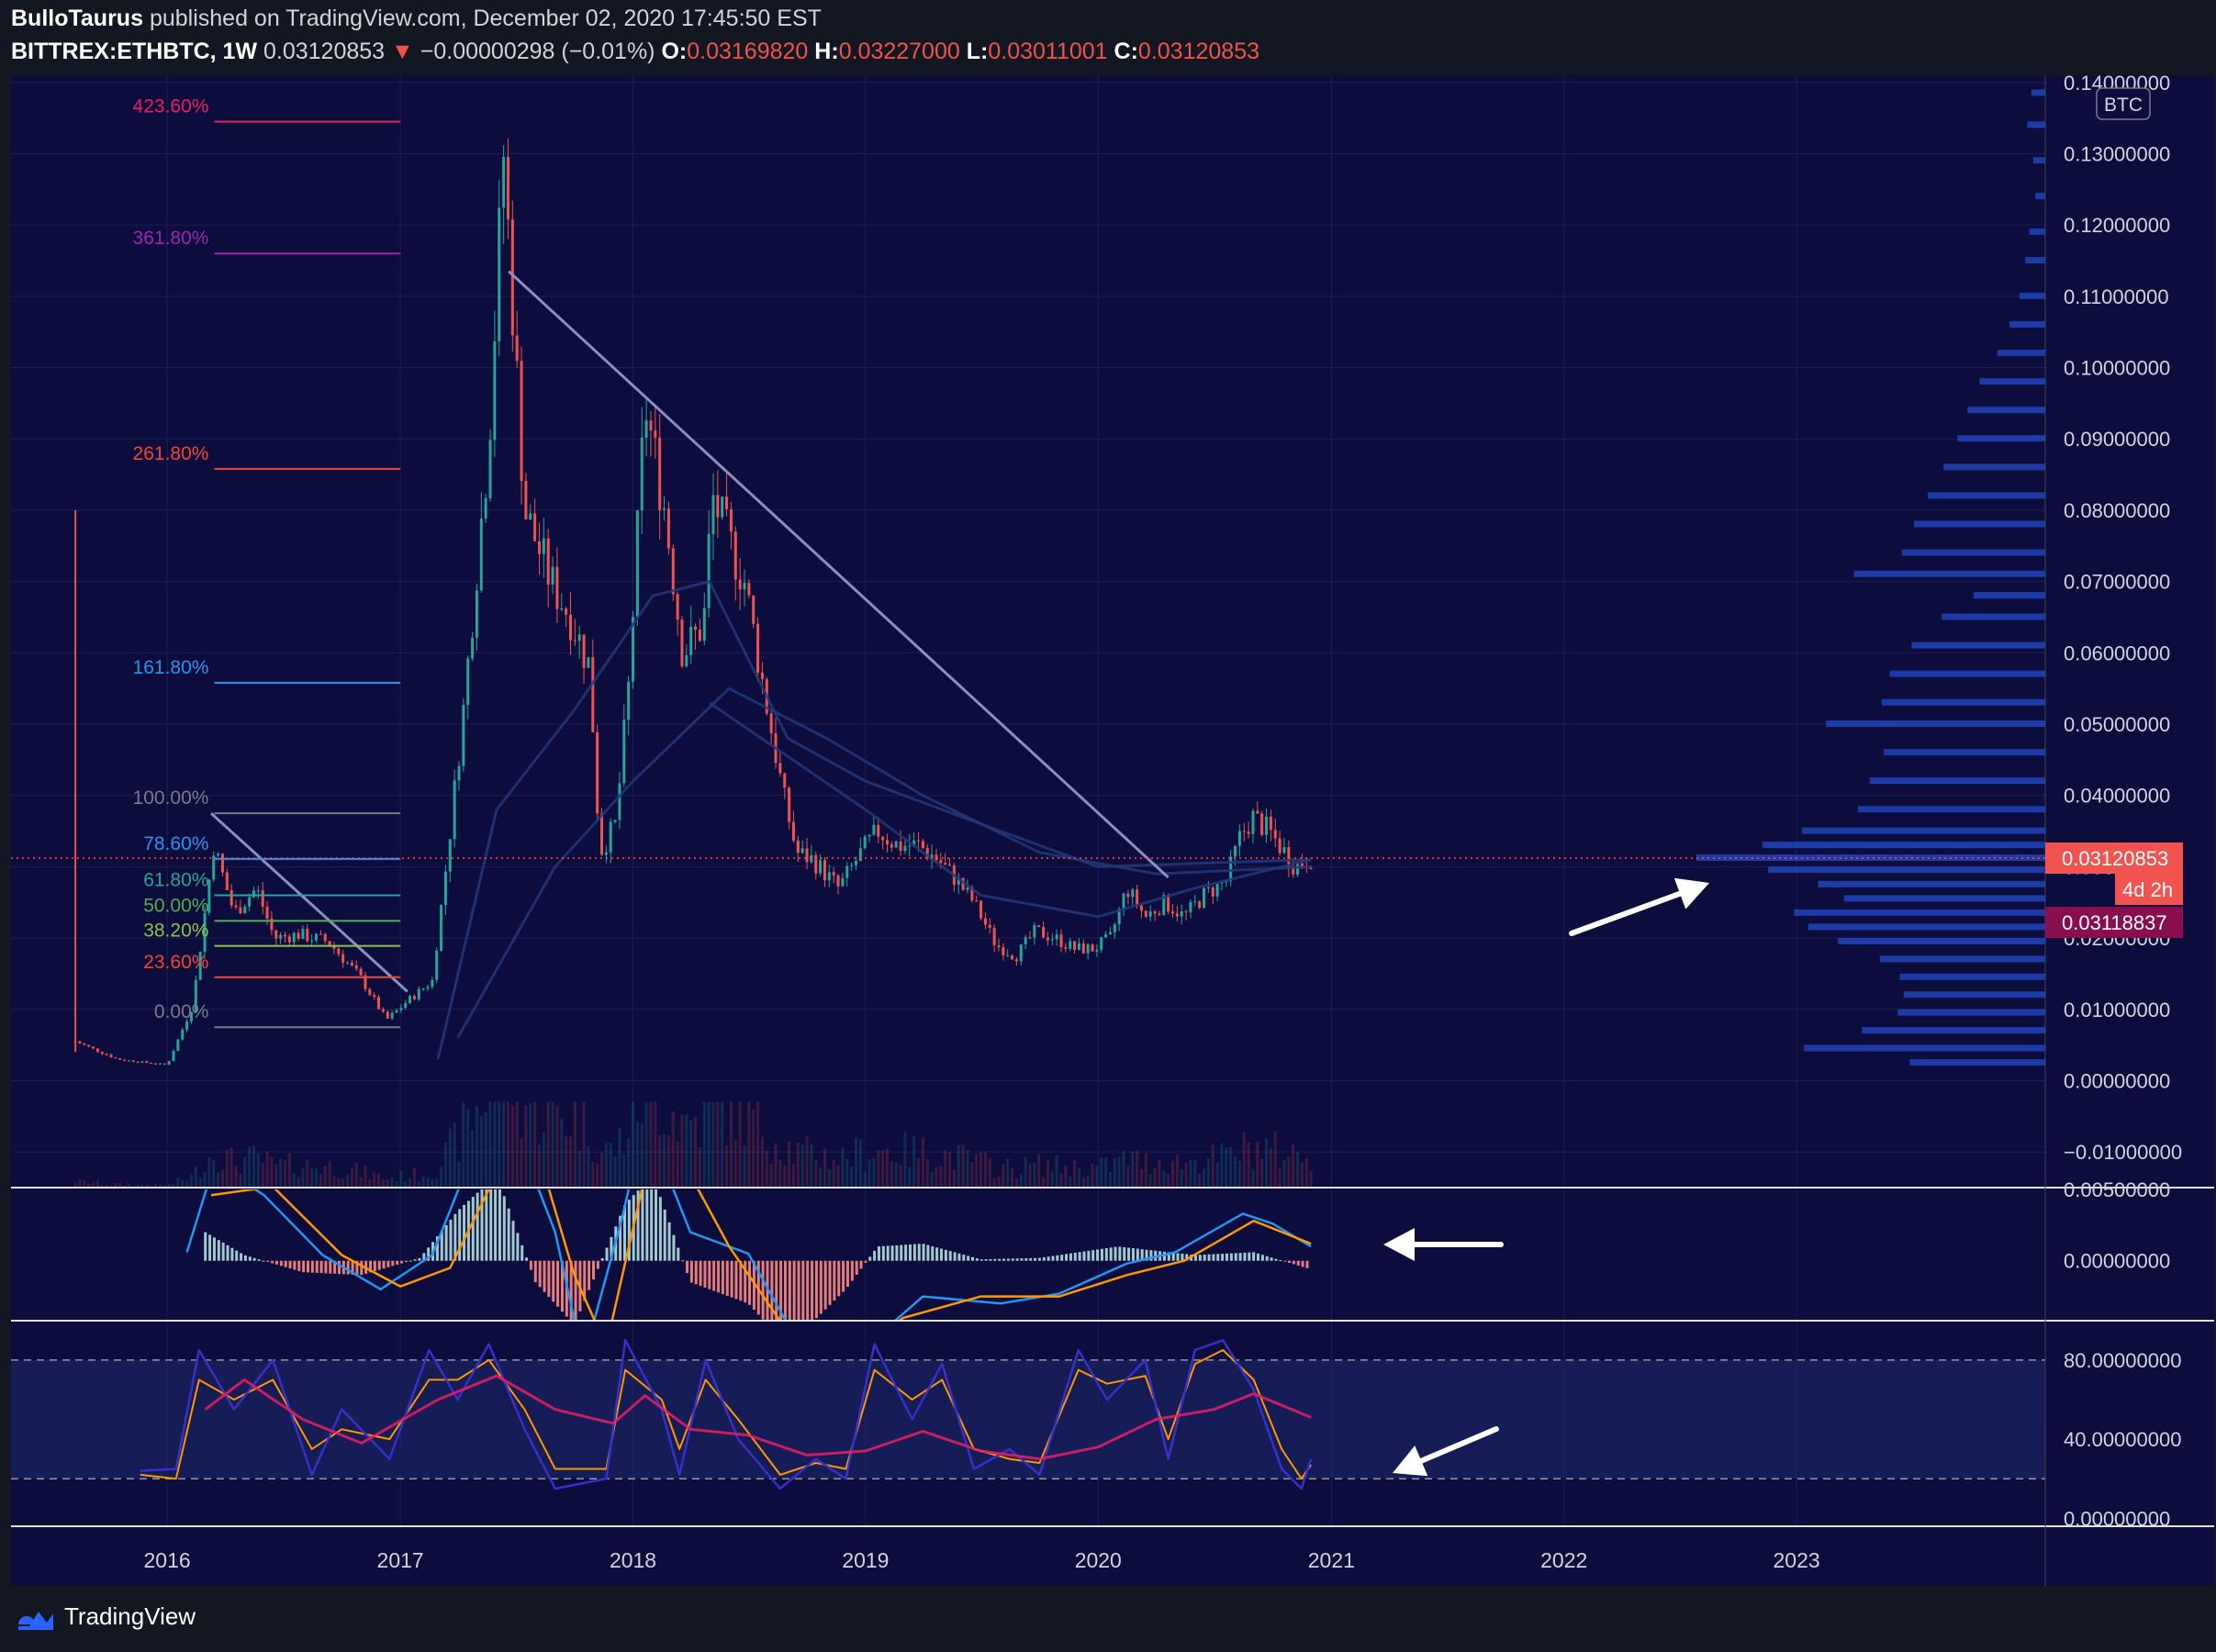 The width and height of the screenshot is (2216, 1652). What do you see at coordinates (37, 1619) in the screenshot?
I see `tradingview-logo-icon` at bounding box center [37, 1619].